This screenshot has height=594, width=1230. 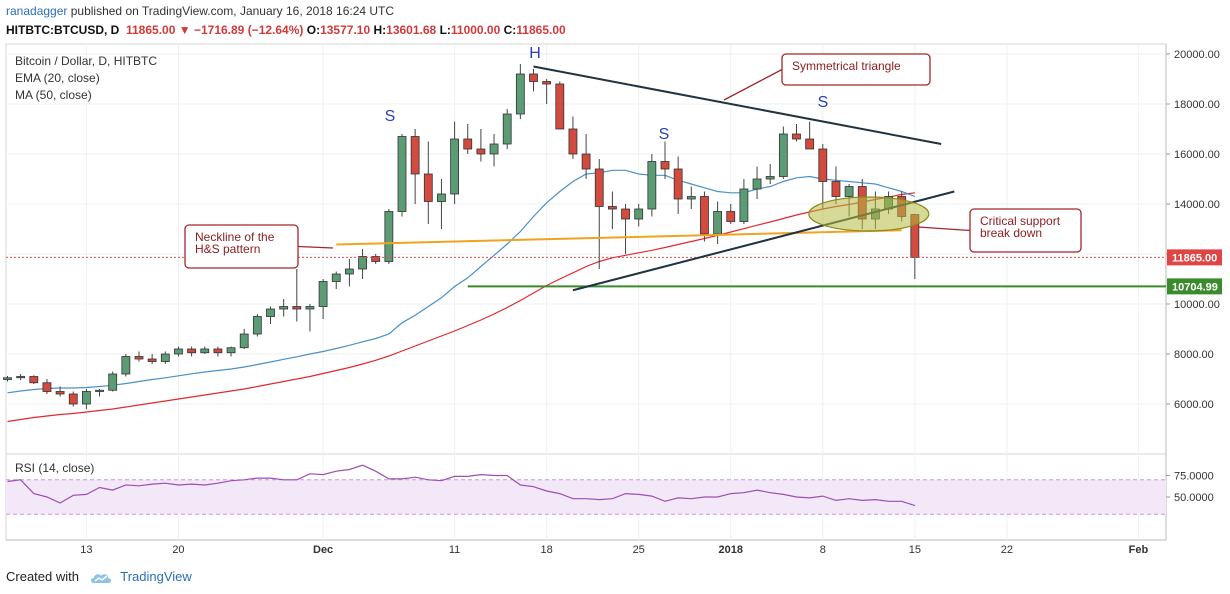 I want to click on series-title: Bitcoin / Dollar, D, HITBTC, so click(x=86, y=61).